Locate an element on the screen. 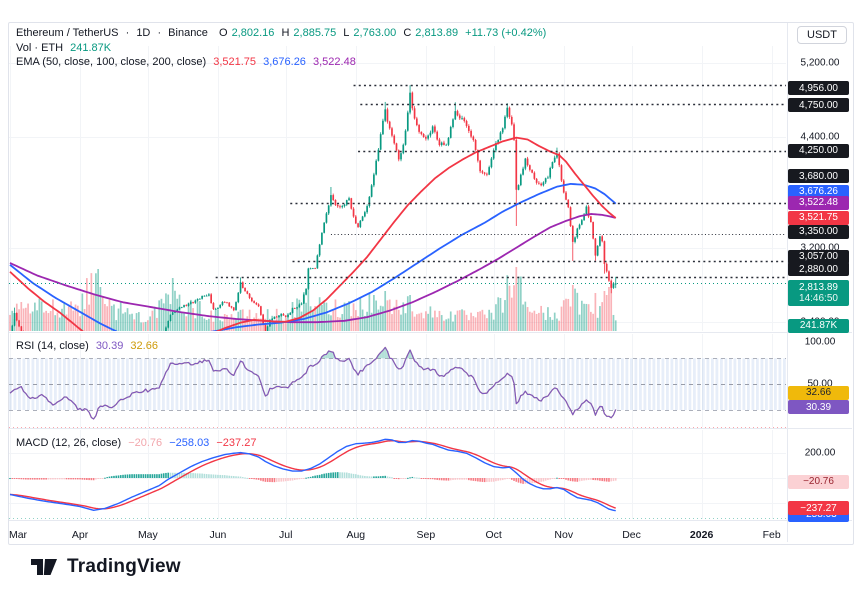 The image size is (860, 593). macd-axis-label: 200.00 is located at coordinates (820, 453).